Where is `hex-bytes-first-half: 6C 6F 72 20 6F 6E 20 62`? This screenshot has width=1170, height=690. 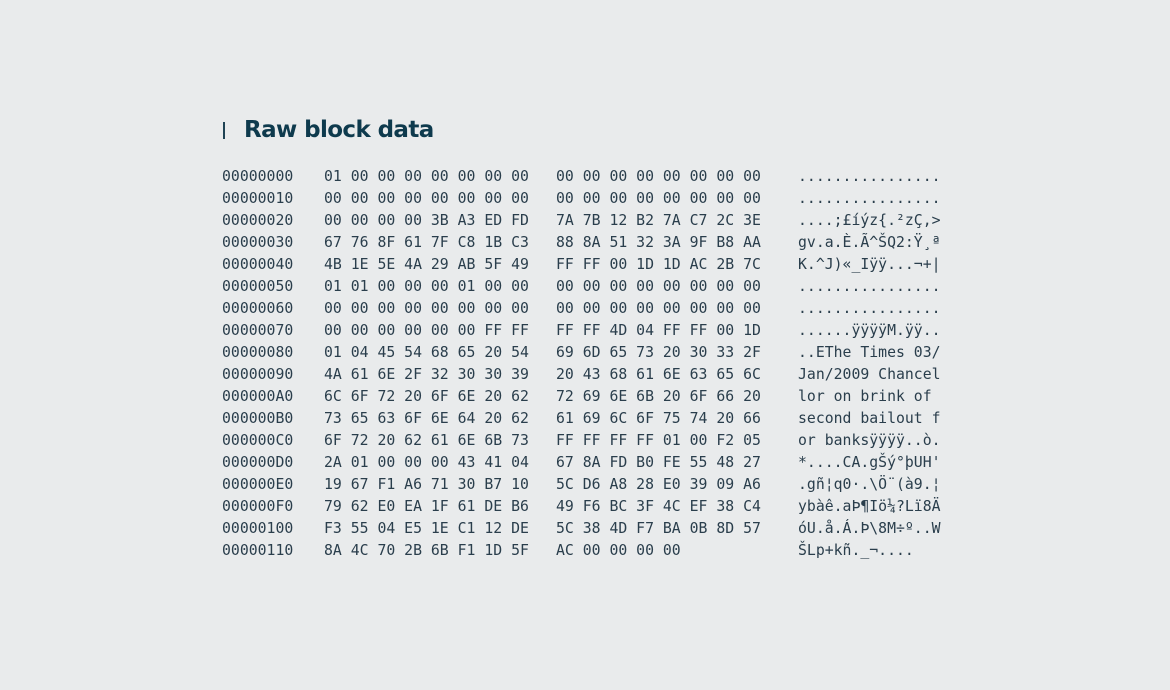
hex-bytes-first-half: 6C 6F 72 20 6F 6E 20 62 is located at coordinates (426, 396).